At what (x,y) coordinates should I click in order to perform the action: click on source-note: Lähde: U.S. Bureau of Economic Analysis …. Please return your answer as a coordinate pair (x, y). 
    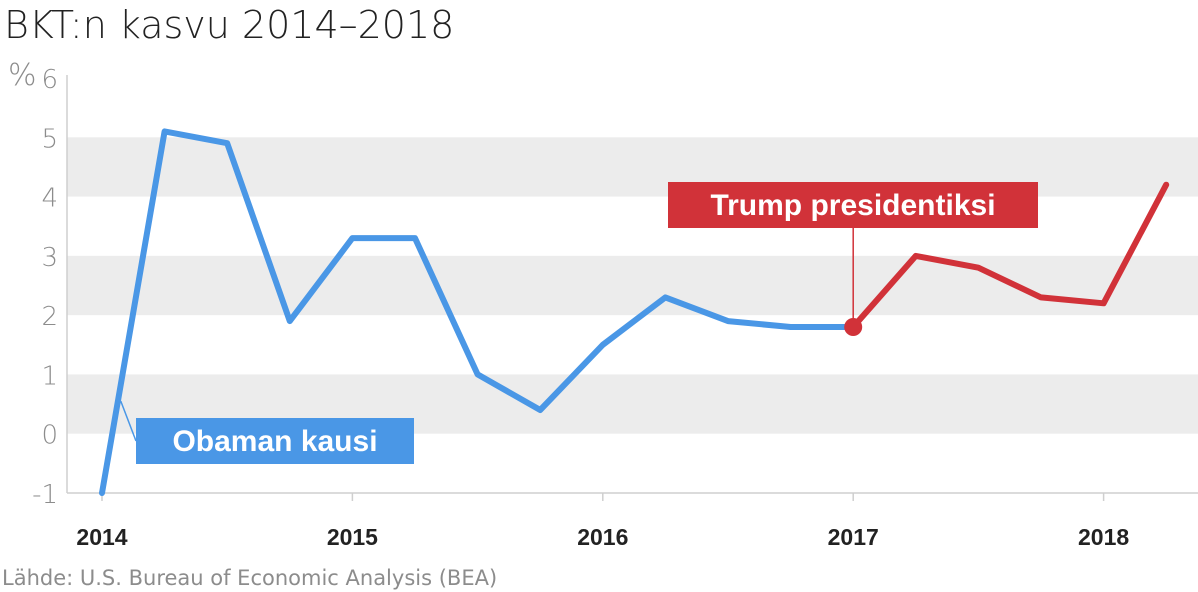
    Looking at the image, I should click on (249, 578).